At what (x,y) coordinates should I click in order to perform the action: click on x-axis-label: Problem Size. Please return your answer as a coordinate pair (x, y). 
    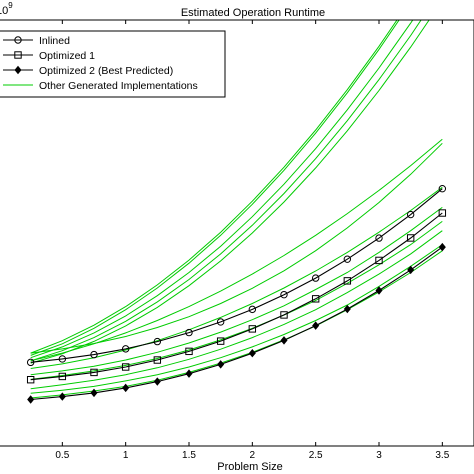
    Looking at the image, I should click on (249, 467).